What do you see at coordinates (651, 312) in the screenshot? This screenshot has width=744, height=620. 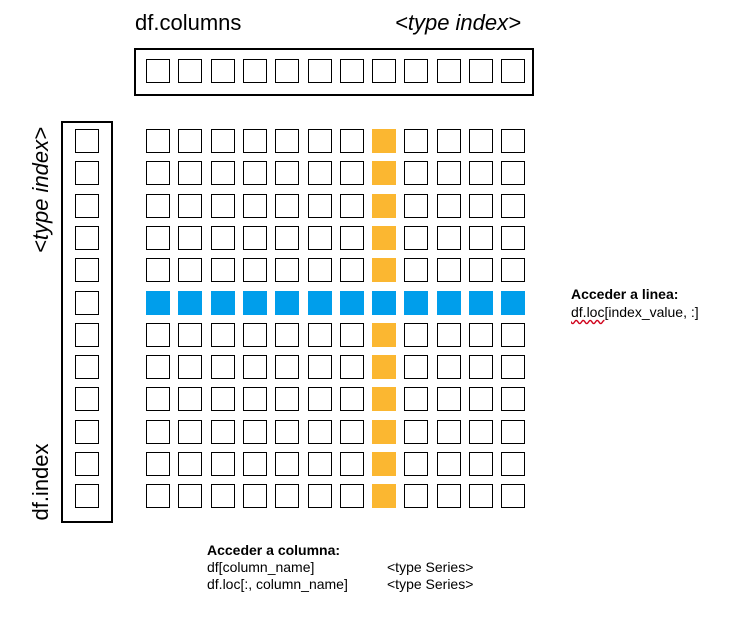 I see `row-access-code-suffix: [index_value, :]` at bounding box center [651, 312].